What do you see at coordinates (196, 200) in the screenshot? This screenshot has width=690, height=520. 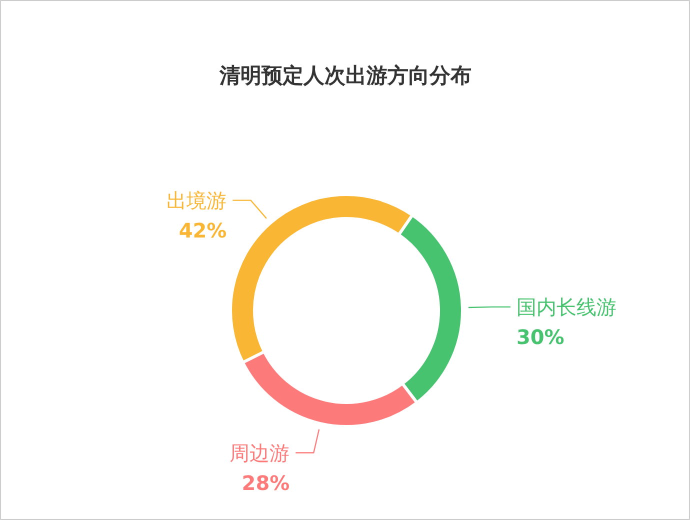 I see `slice-label: 出境游` at bounding box center [196, 200].